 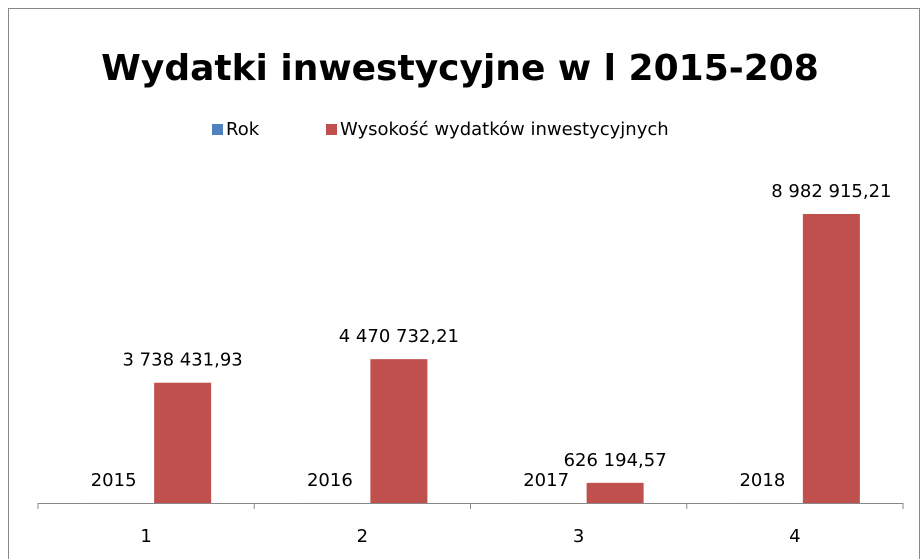 I want to click on data-label: 2015, so click(x=114, y=480).